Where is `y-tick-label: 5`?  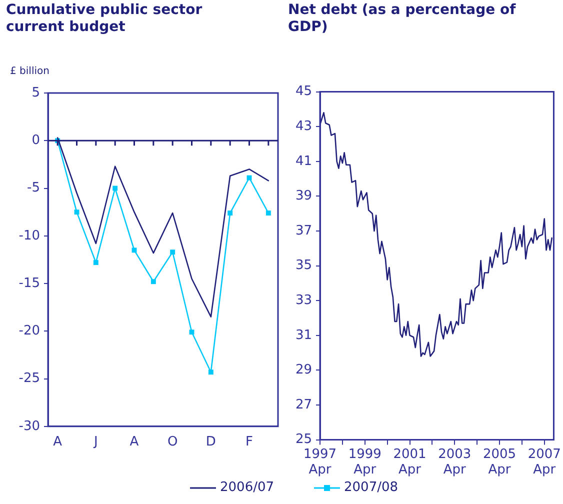
y-tick-label: 5 is located at coordinates (36, 92).